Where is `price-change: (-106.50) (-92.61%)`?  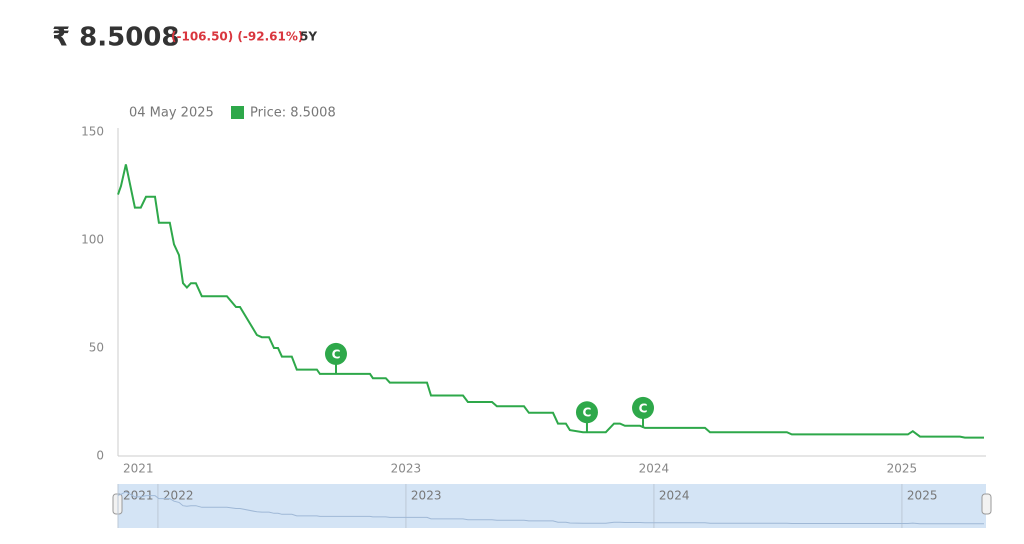 price-change: (-106.50) (-92.61%) is located at coordinates (237, 37).